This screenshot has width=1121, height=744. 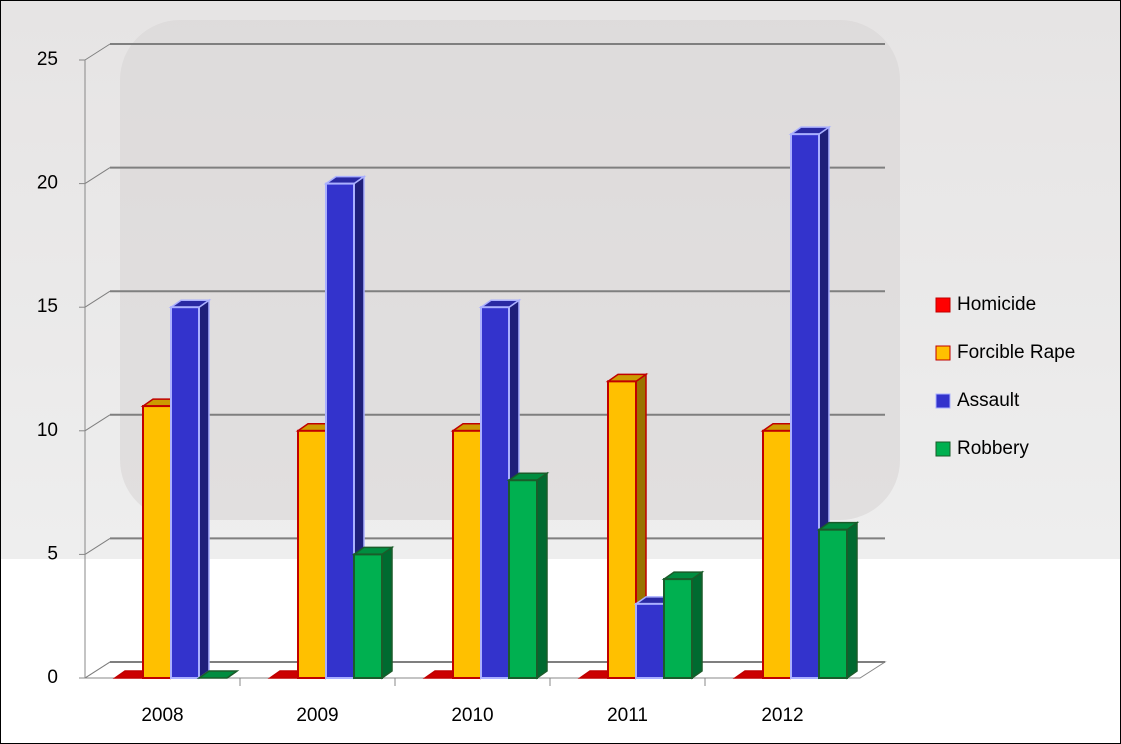 I want to click on y-tick-label: 15, so click(x=47, y=306).